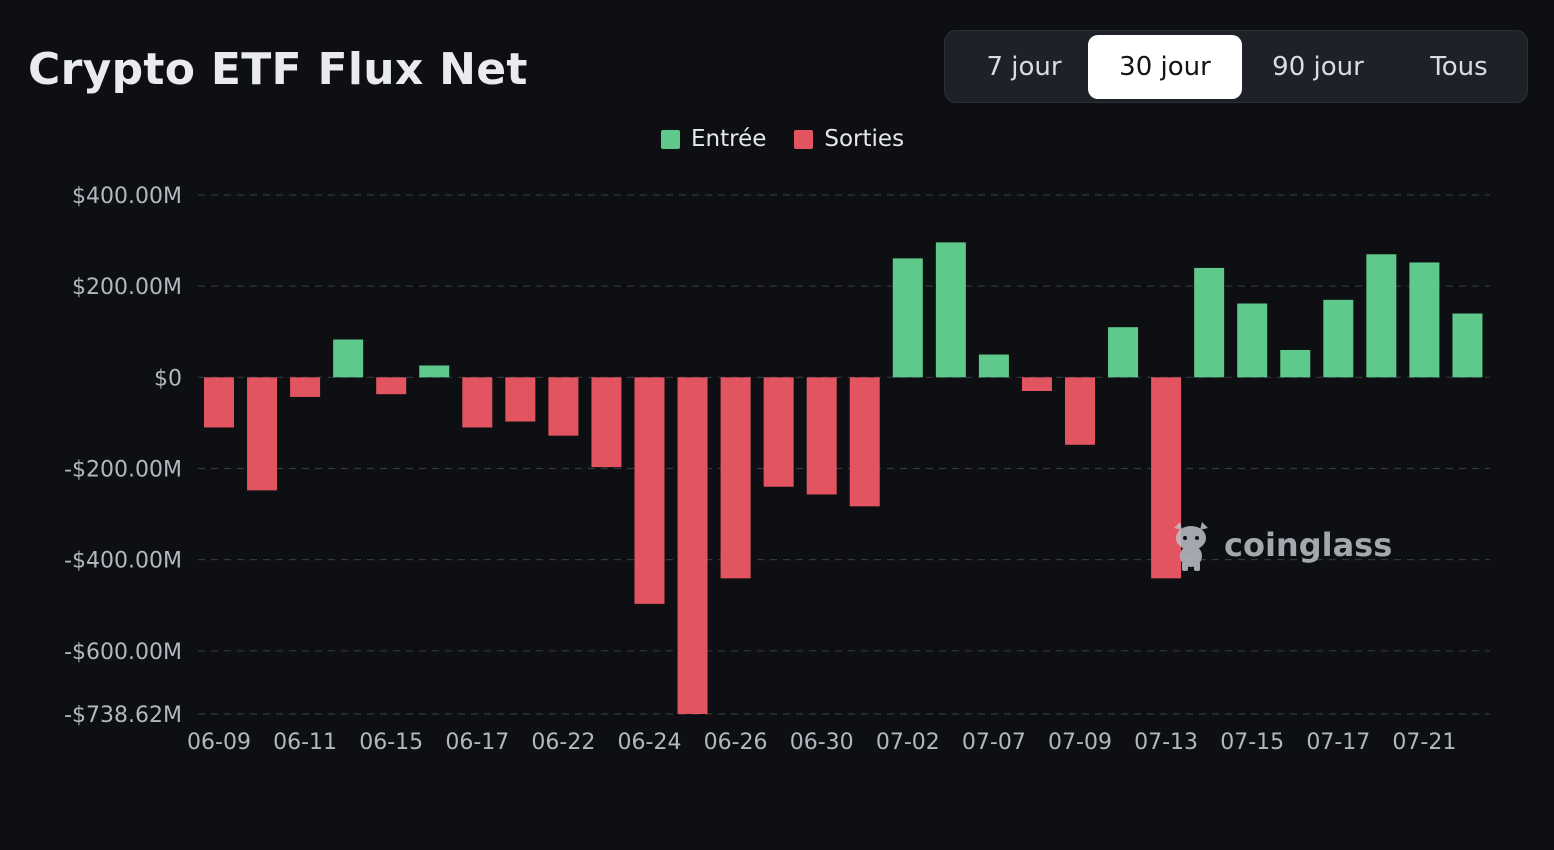 The height and width of the screenshot is (850, 1554). What do you see at coordinates (994, 742) in the screenshot?
I see `x-tick-label: 07-07` at bounding box center [994, 742].